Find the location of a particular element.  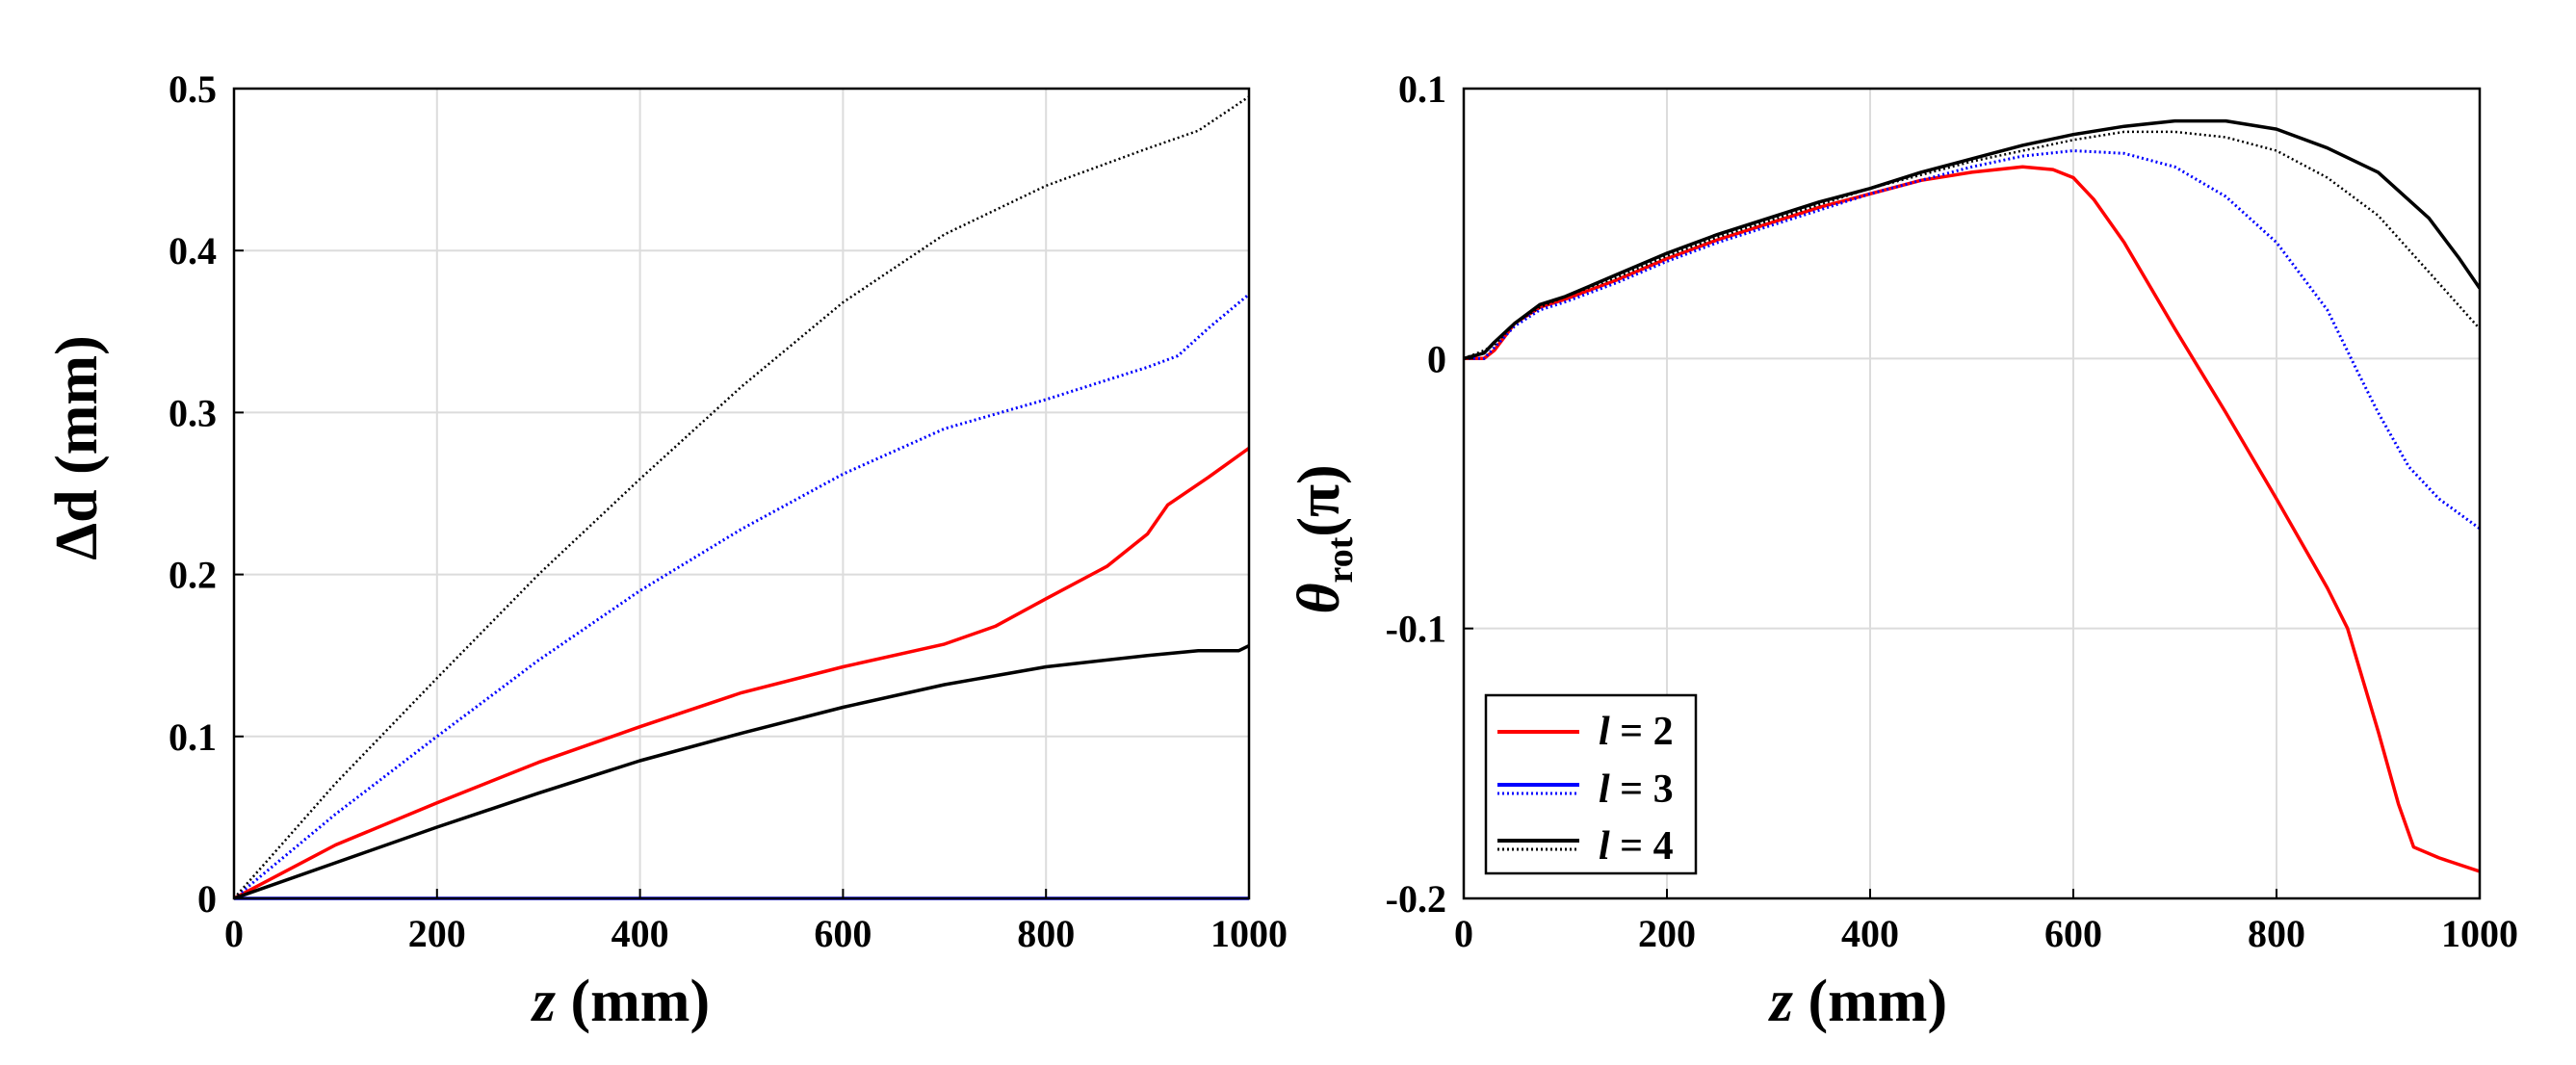

right-y-tick-label-0: -0.2 is located at coordinates (1416, 899).